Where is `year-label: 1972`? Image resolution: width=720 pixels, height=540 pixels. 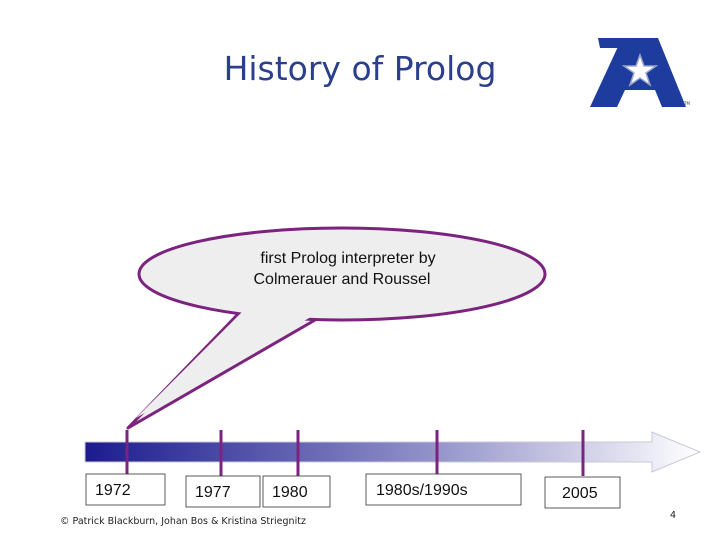 year-label: 1972 is located at coordinates (113, 490).